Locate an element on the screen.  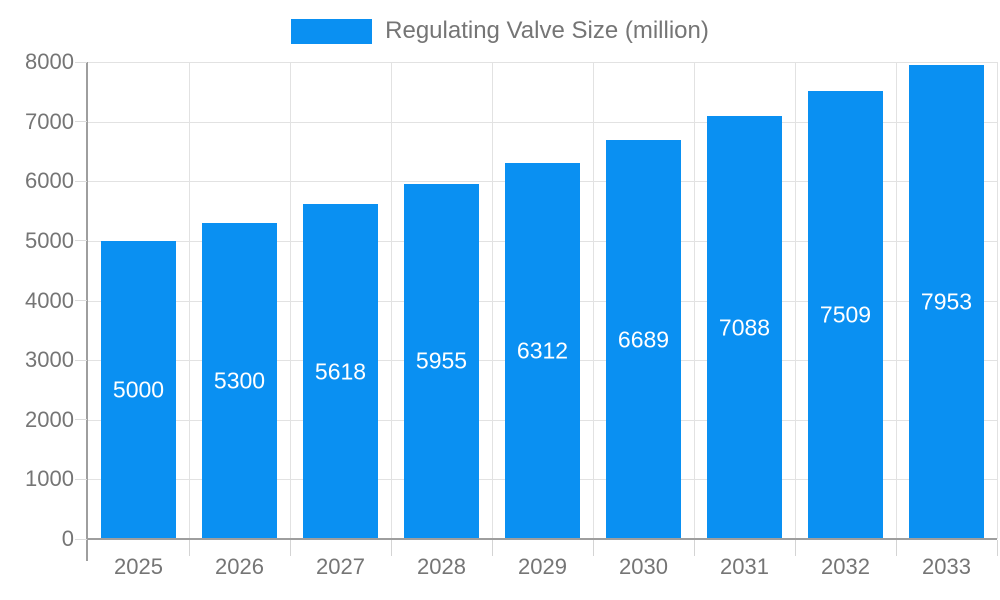
bar-value-label: 7509 is located at coordinates (845, 314).